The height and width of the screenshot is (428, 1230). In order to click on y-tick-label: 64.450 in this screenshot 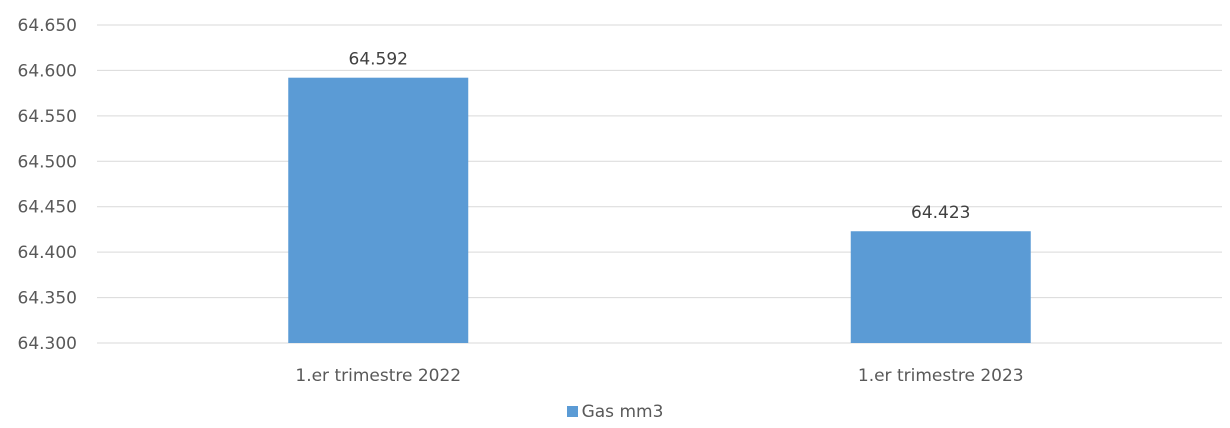, I will do `click(47, 208)`.